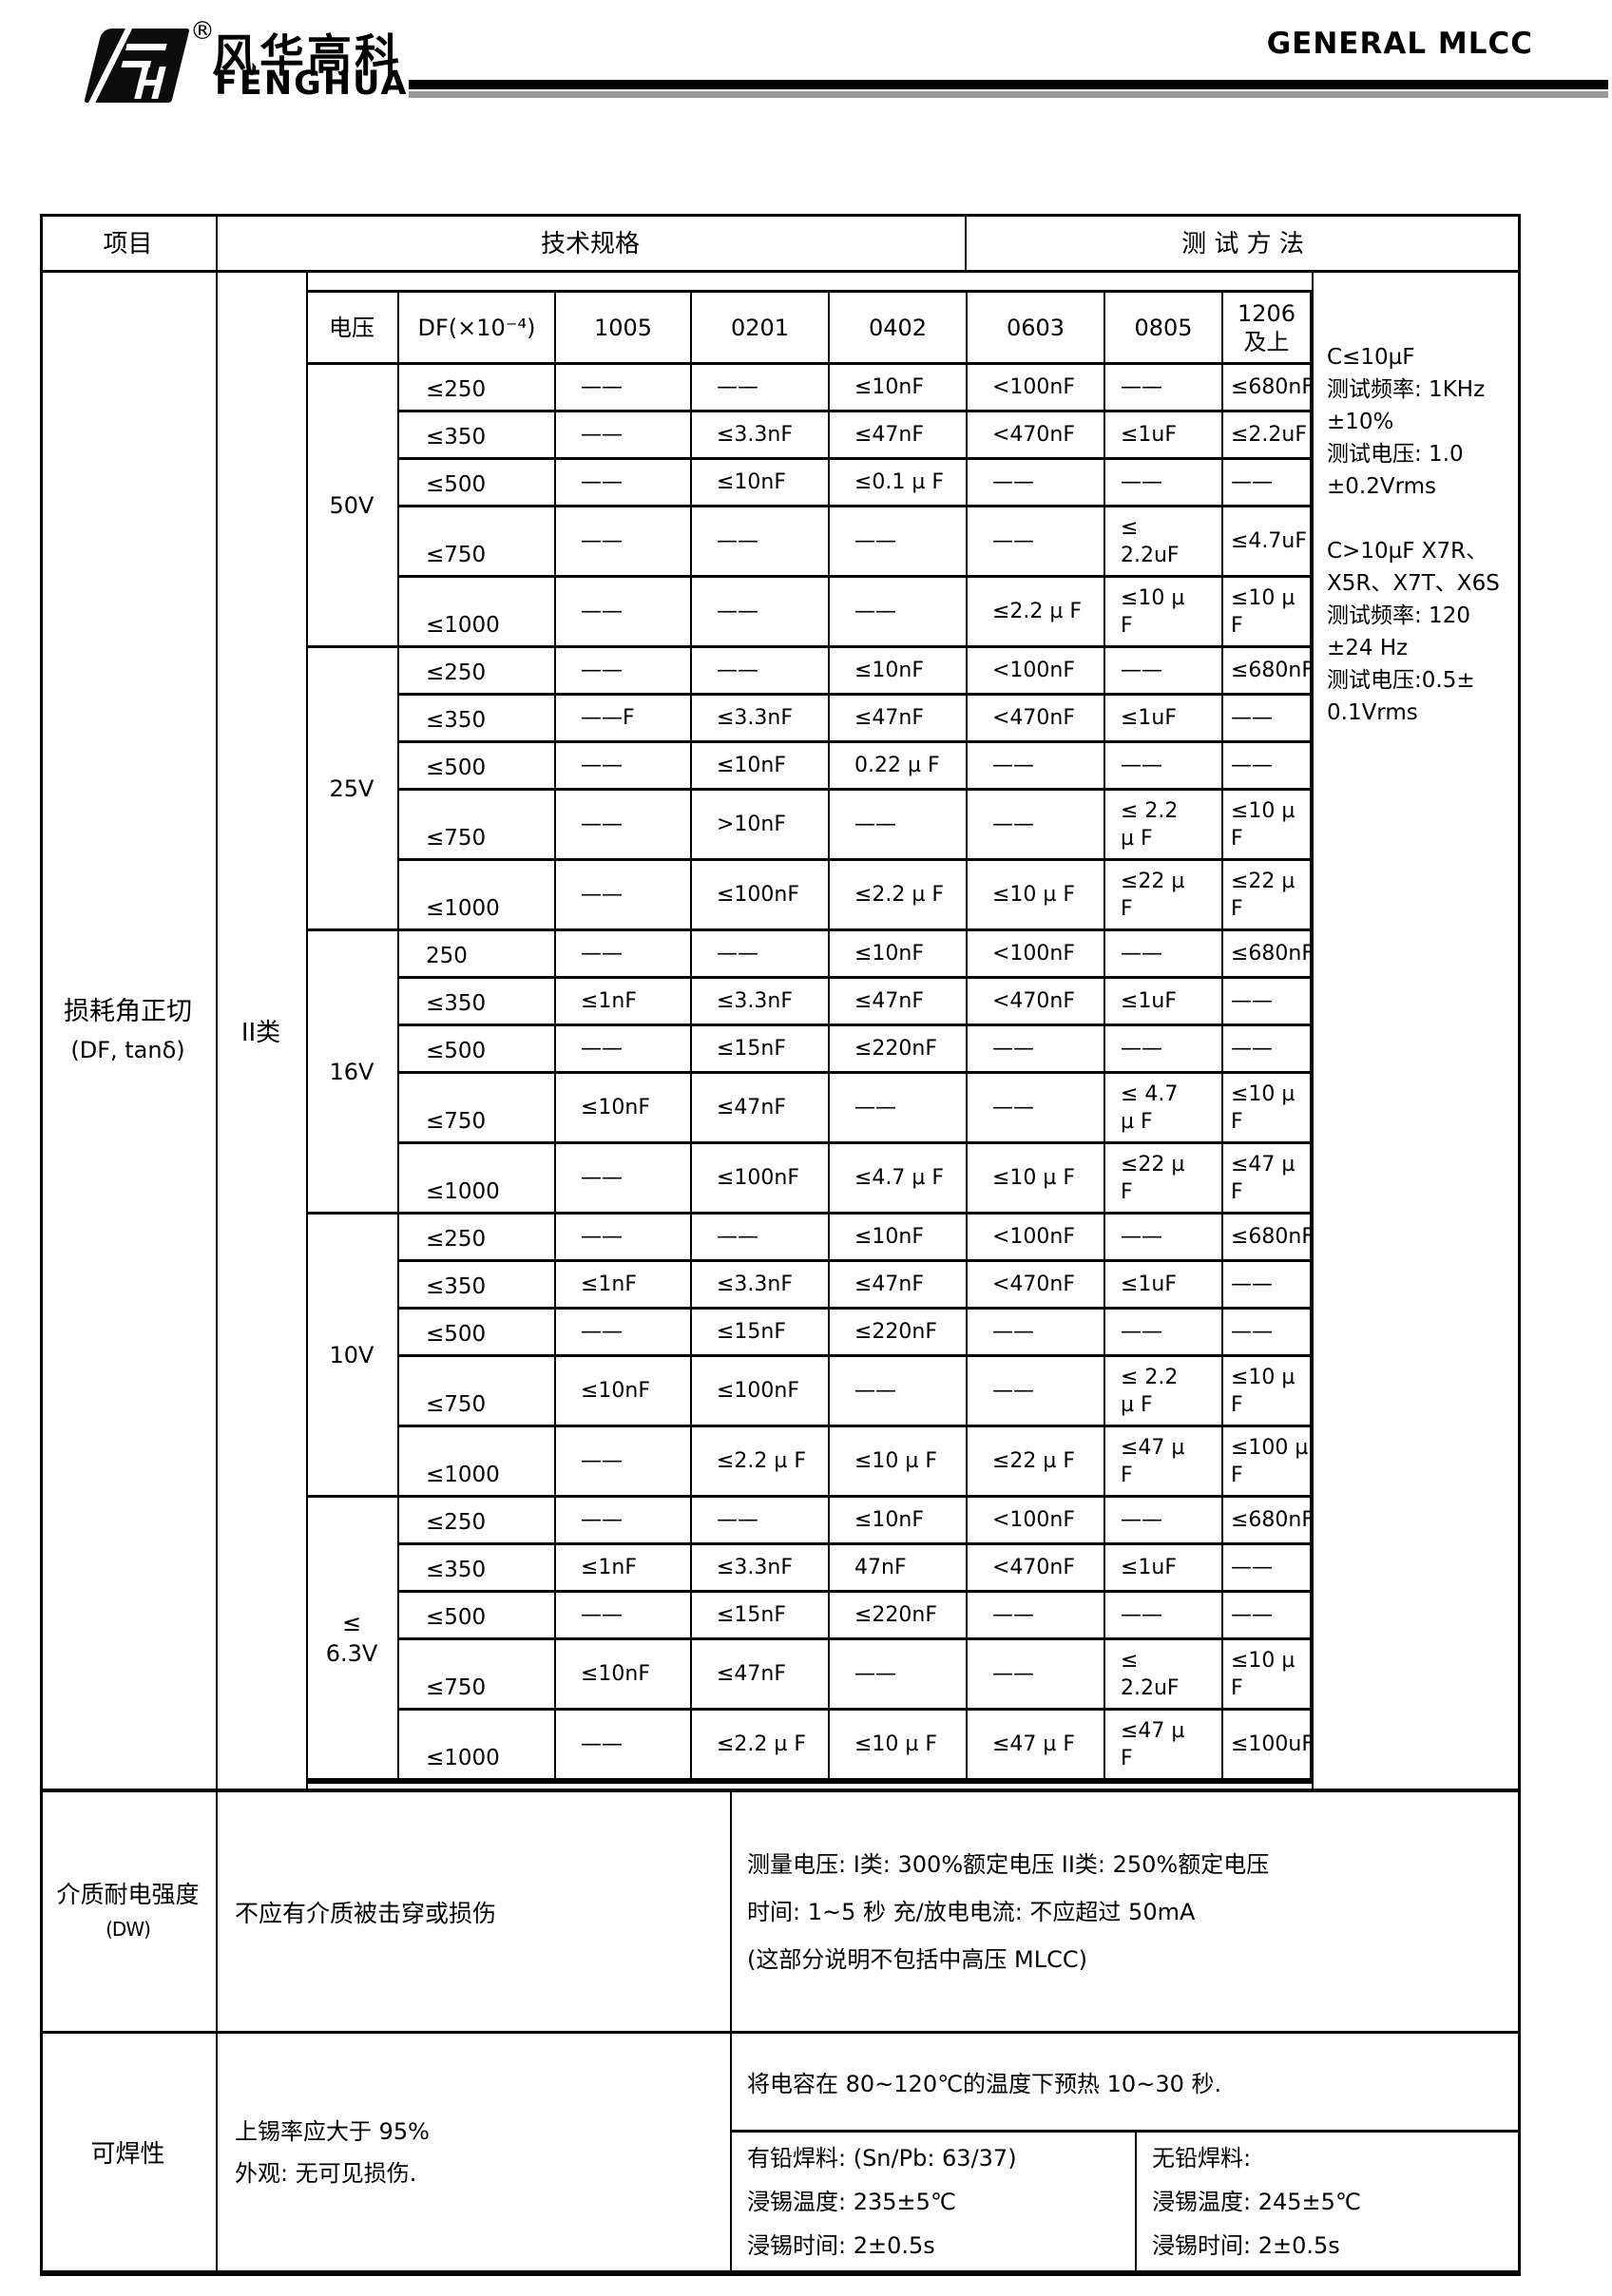  Describe the element at coordinates (1399, 44) in the screenshot. I see `page-title: GENERAL MLCC` at that location.